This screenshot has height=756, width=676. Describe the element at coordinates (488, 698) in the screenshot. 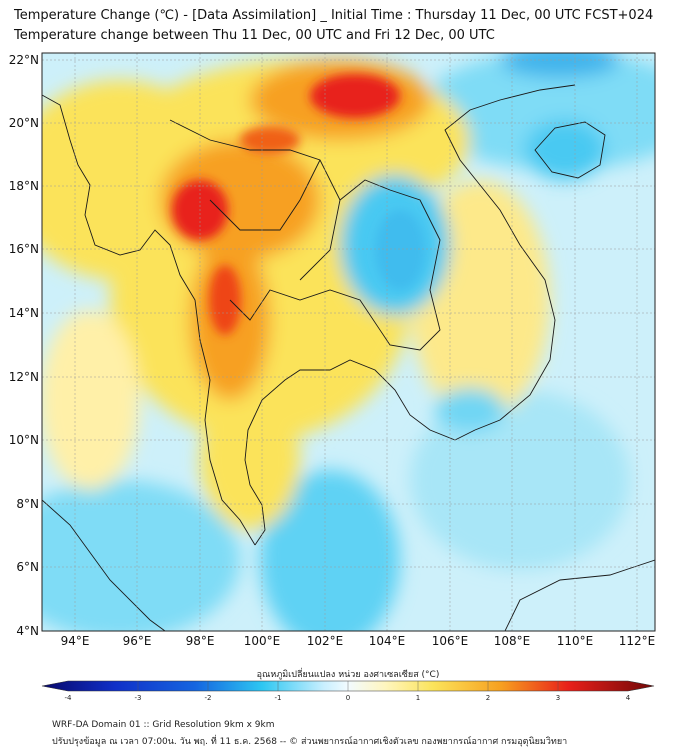

I see `colorbar-tick: 2` at that location.